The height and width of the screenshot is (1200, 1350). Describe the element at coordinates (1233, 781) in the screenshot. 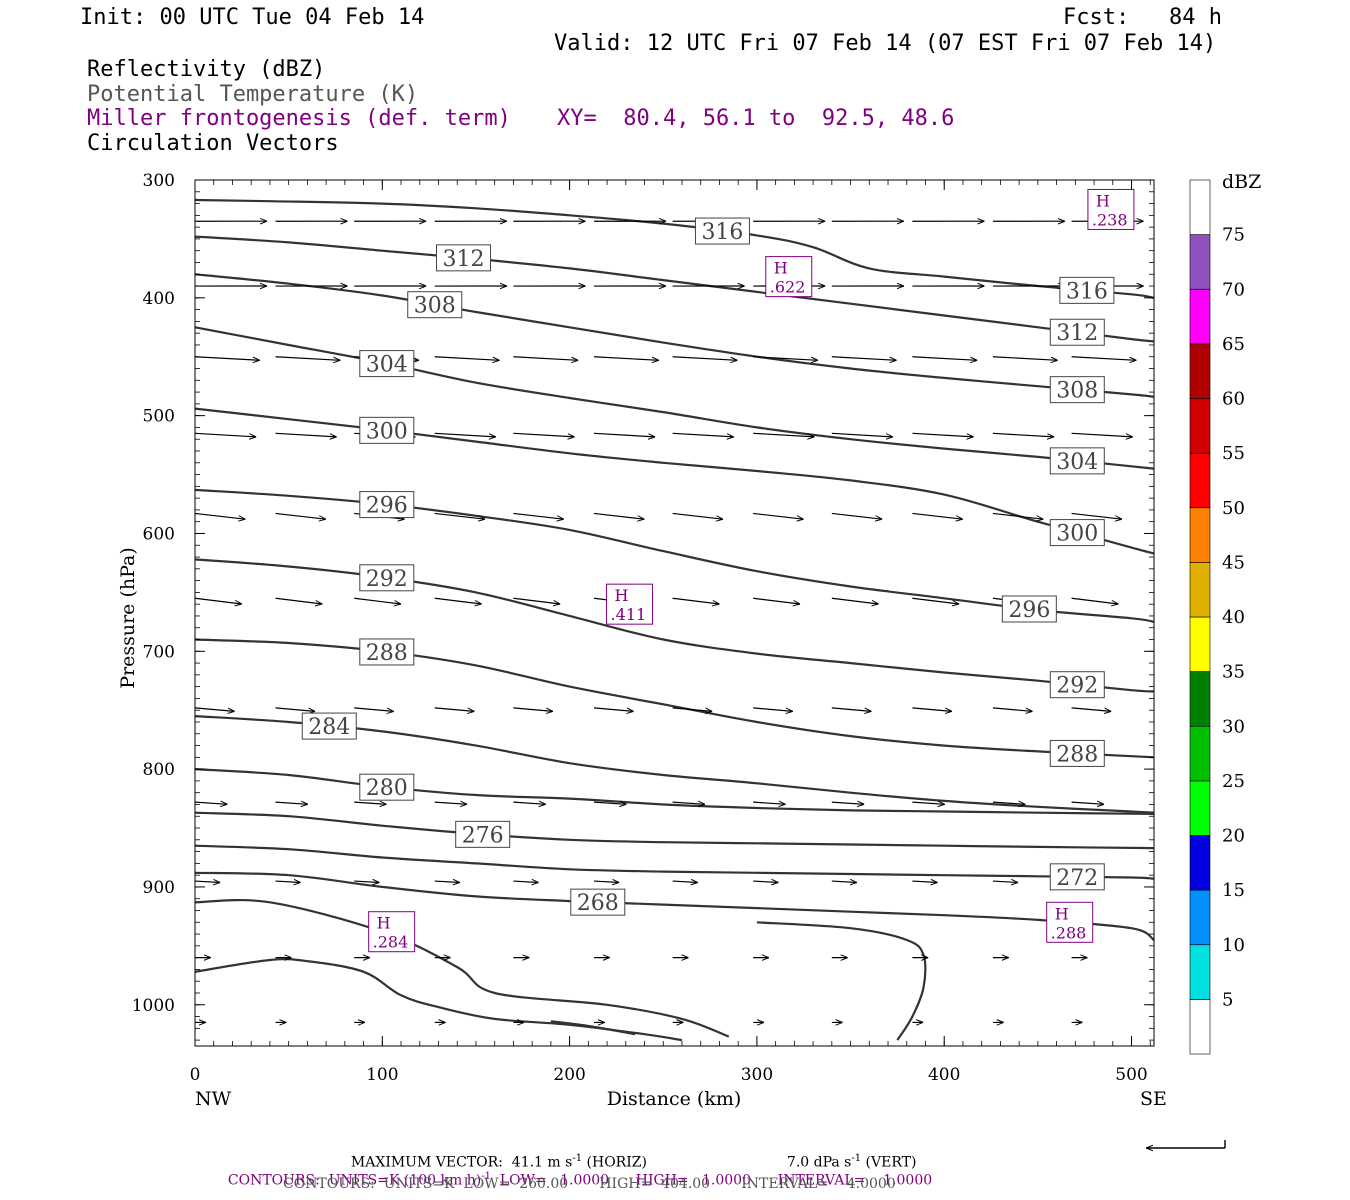

I see `colorbar-label: 25` at that location.